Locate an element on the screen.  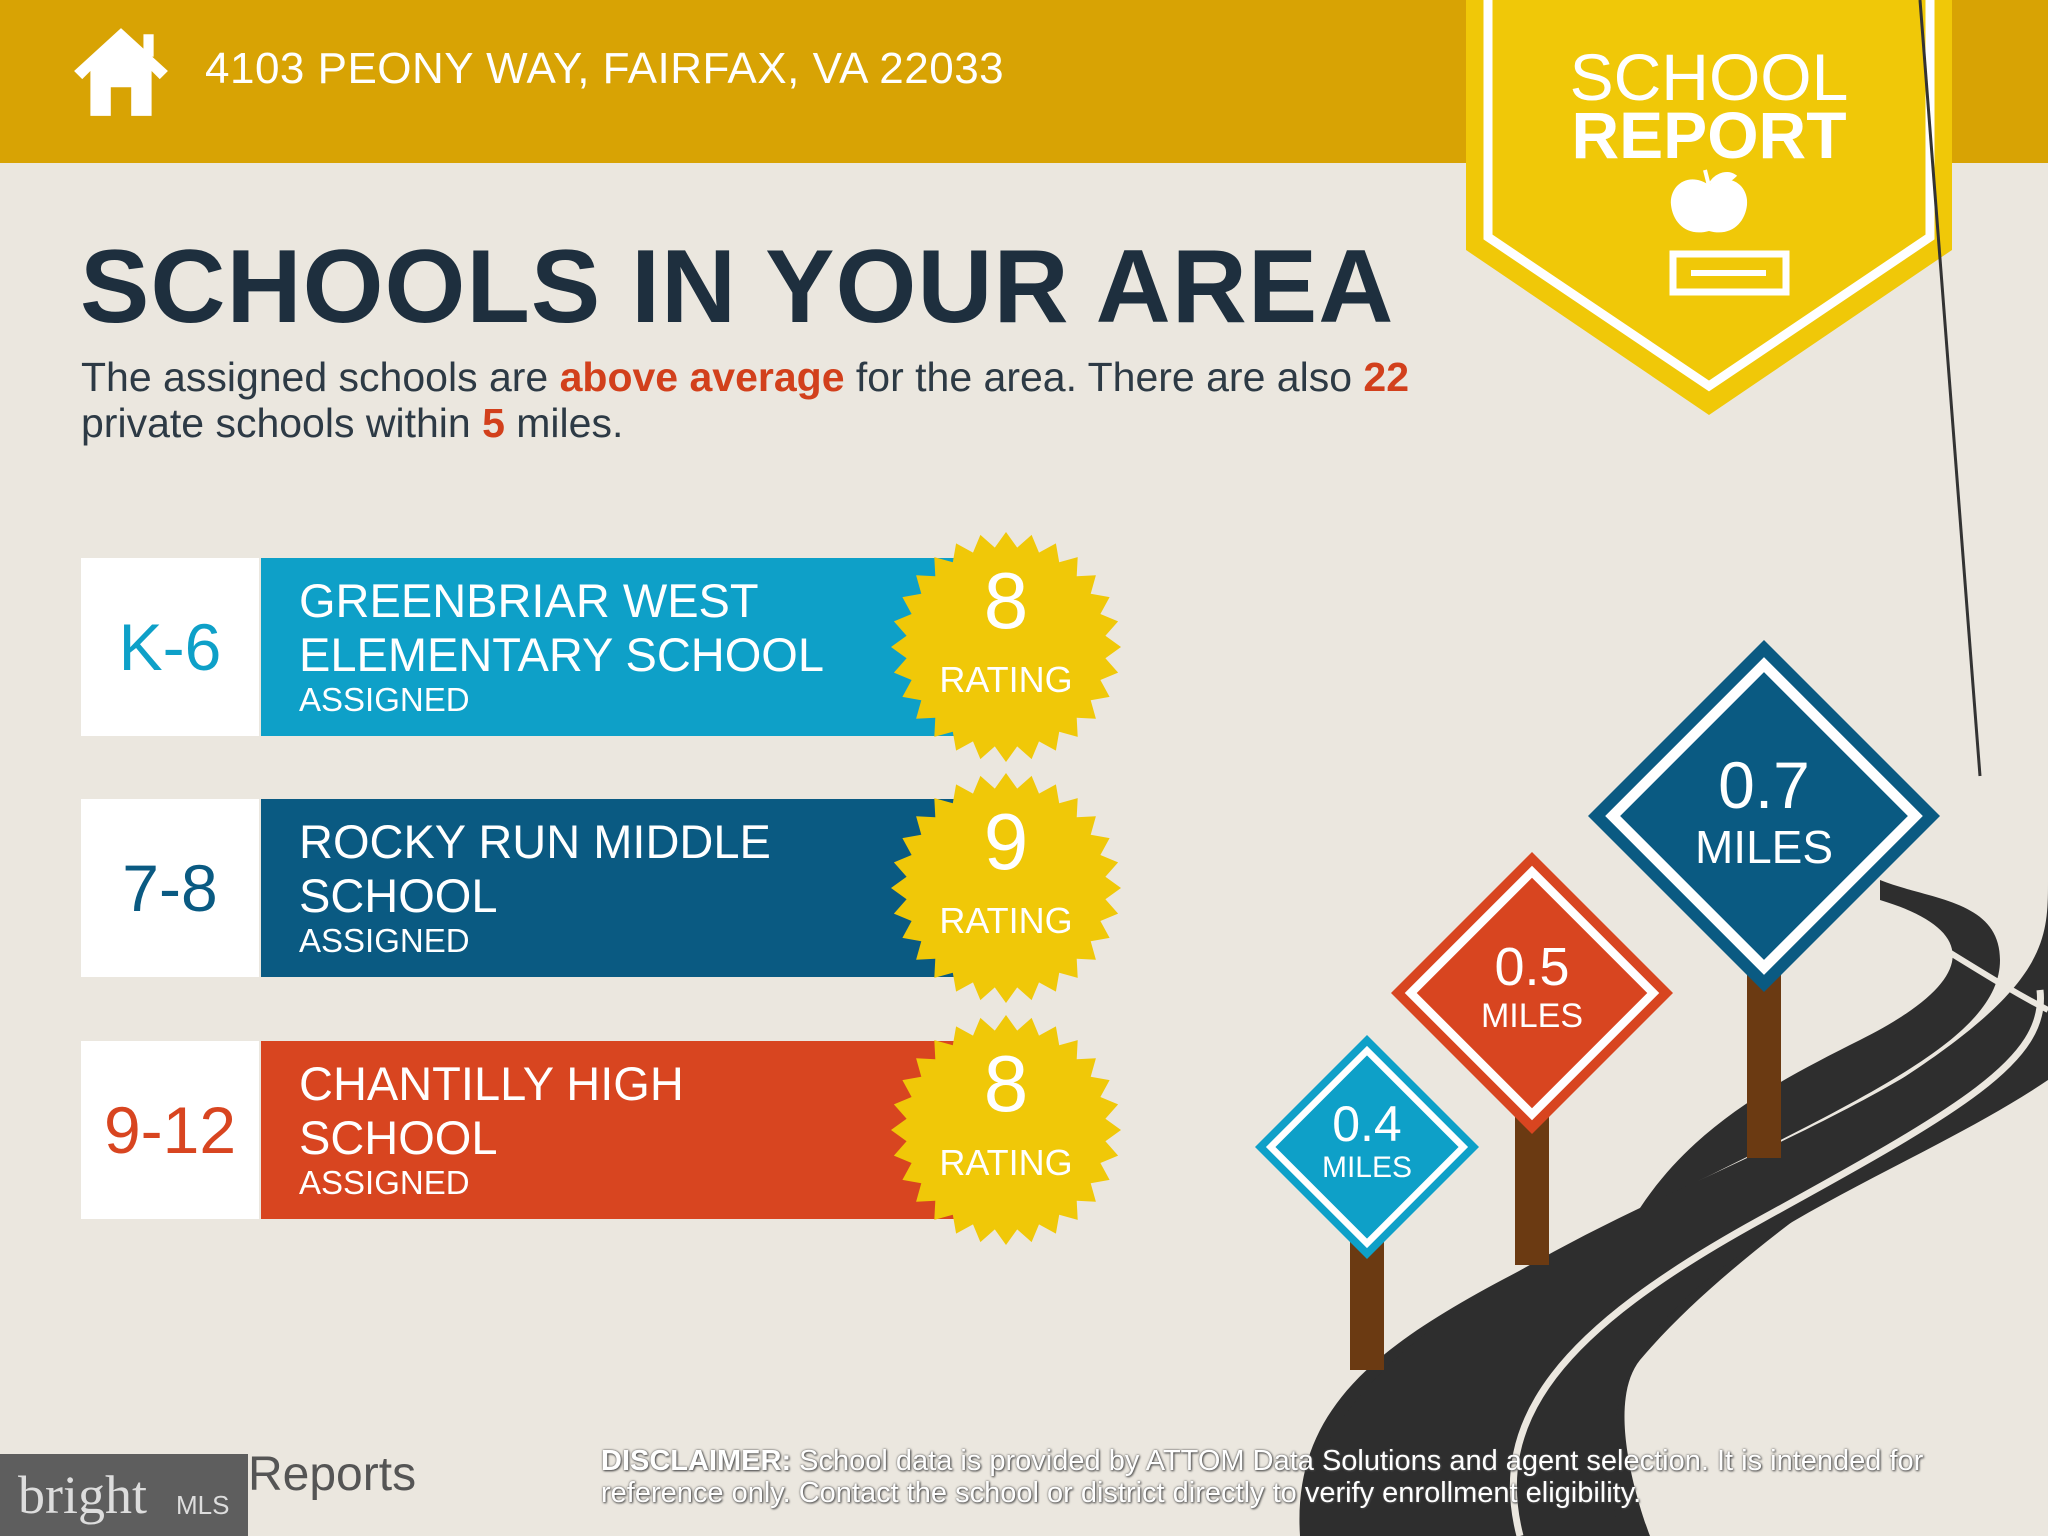
summary-part: The assigned schools are is located at coordinates (320, 377).